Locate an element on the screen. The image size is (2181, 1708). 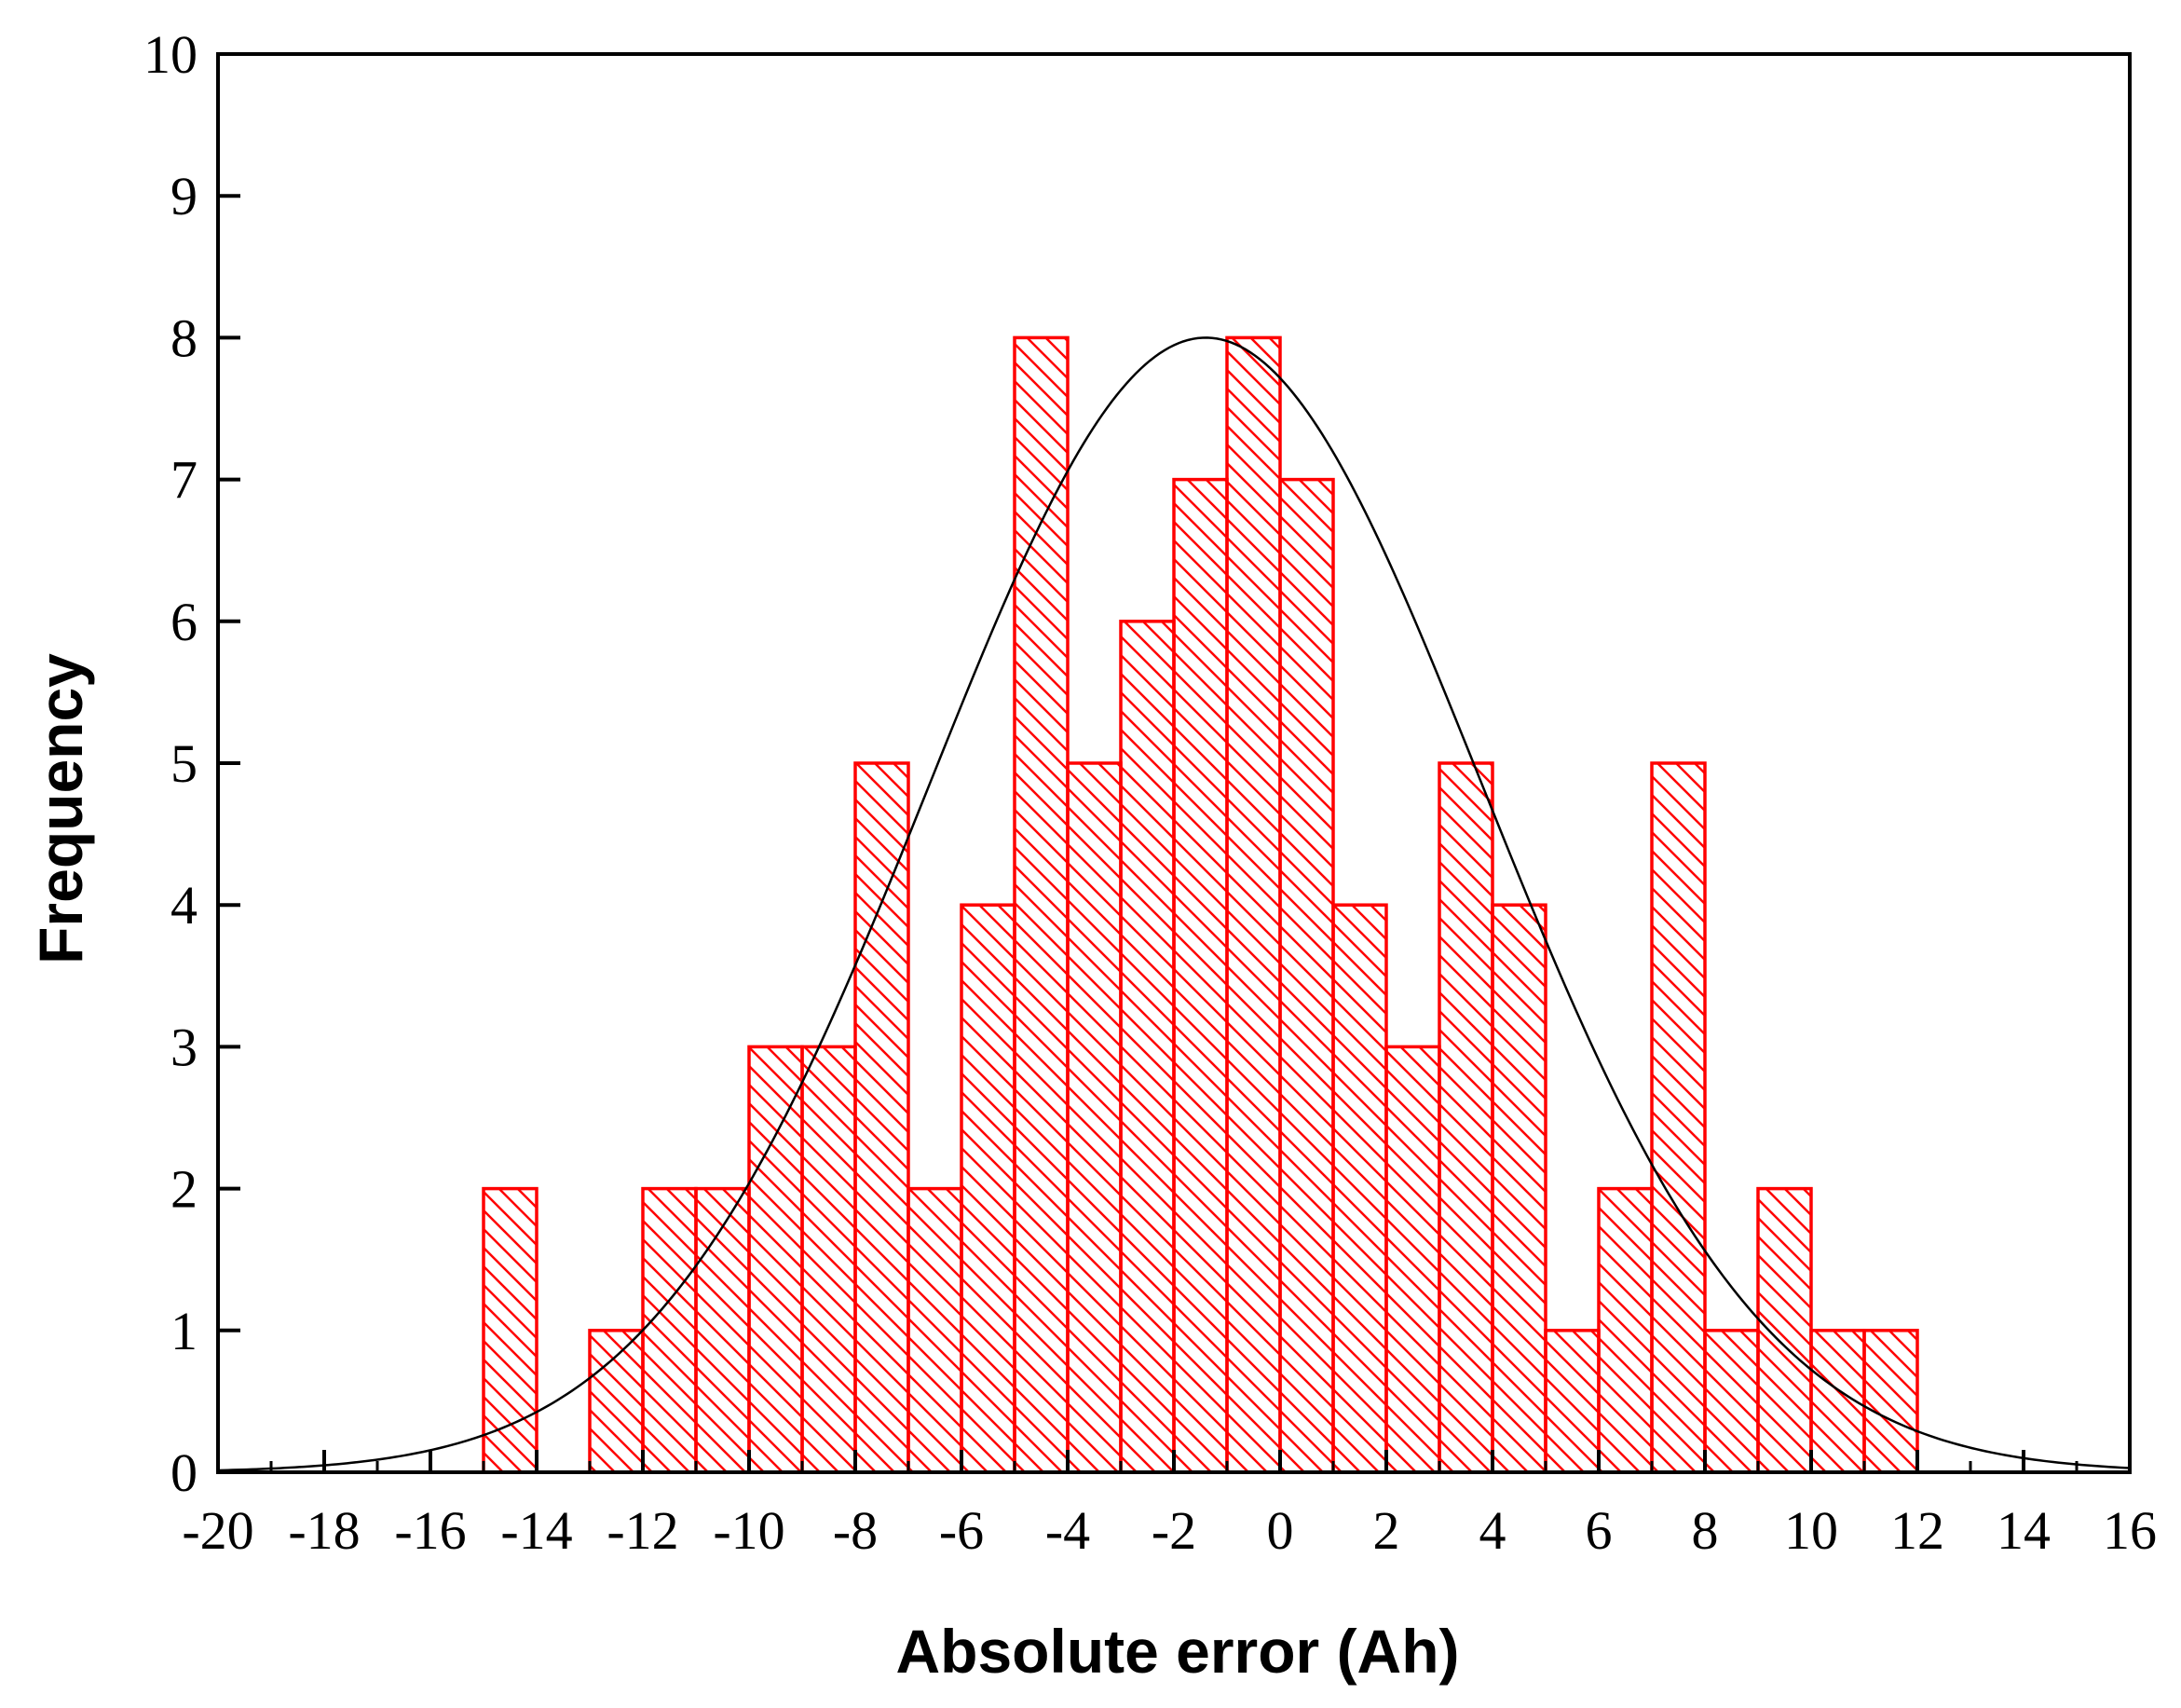
x-tick-label: -14 is located at coordinates (536, 1530).